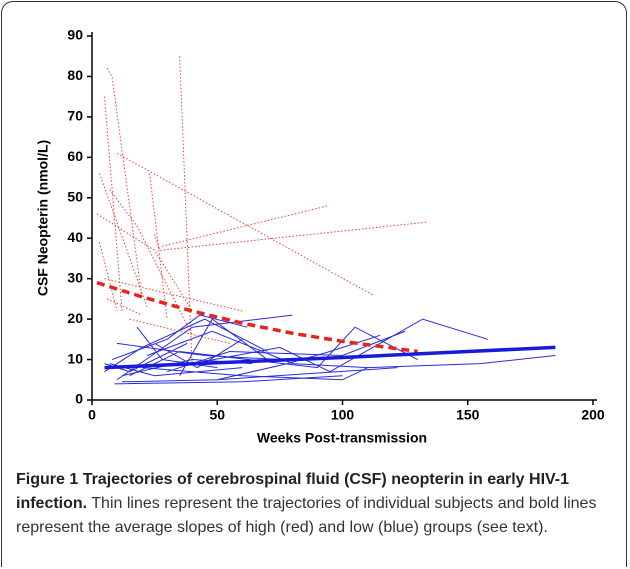  I want to click on y-tick-label: 30, so click(75, 277).